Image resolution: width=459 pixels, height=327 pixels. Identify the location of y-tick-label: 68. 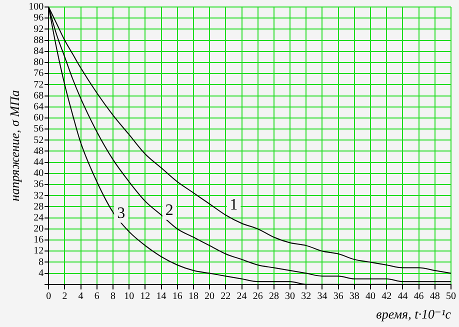
(39, 96).